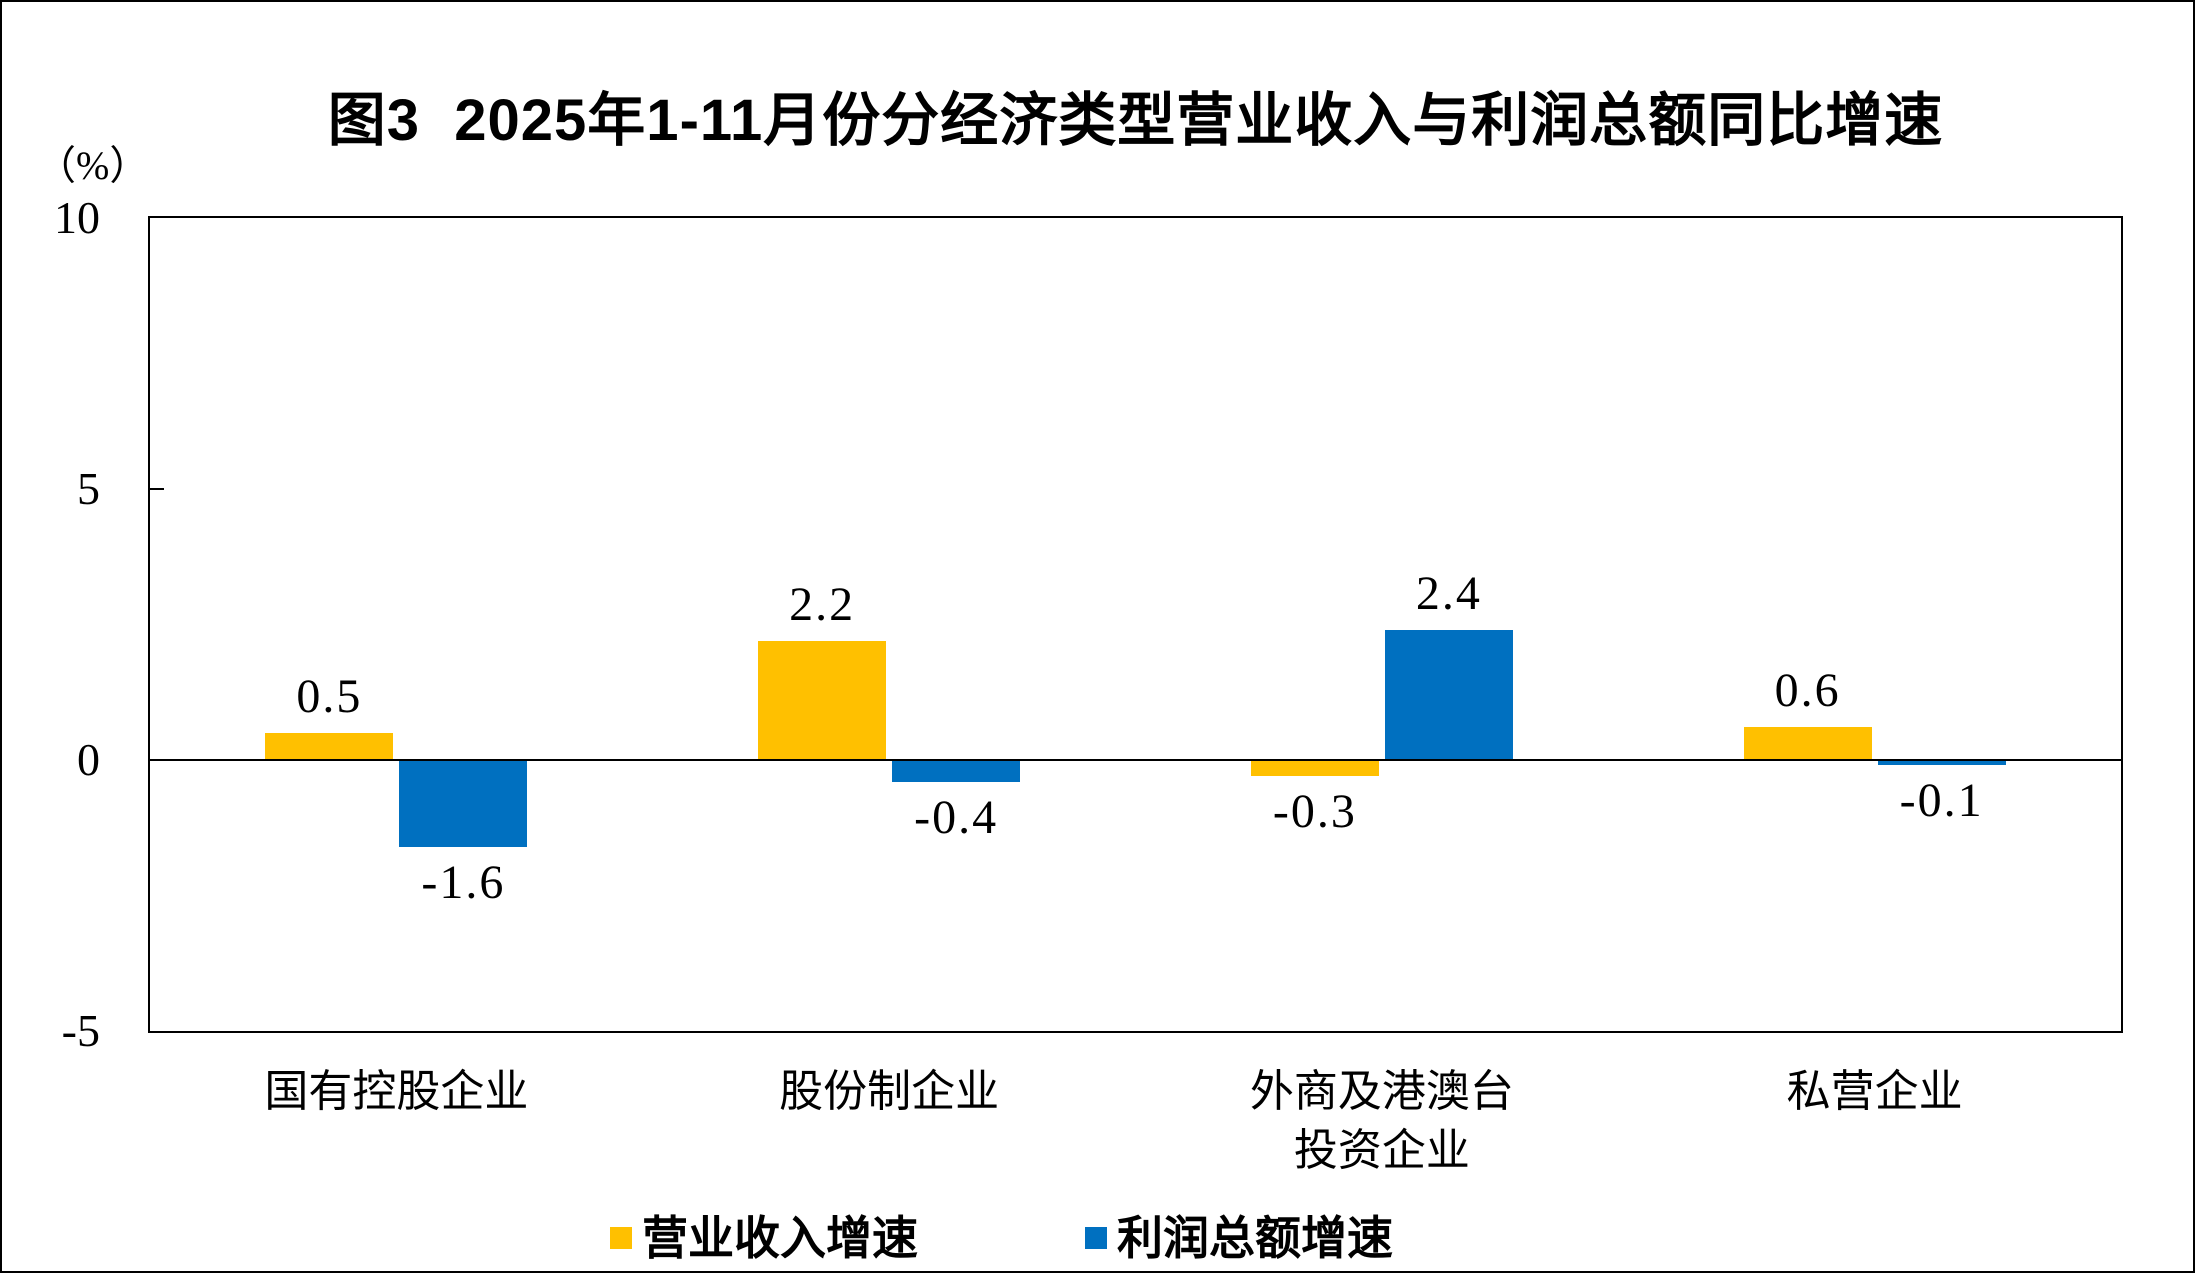  Describe the element at coordinates (1807, 690) in the screenshot. I see `bar-value-label: 0.6` at that location.